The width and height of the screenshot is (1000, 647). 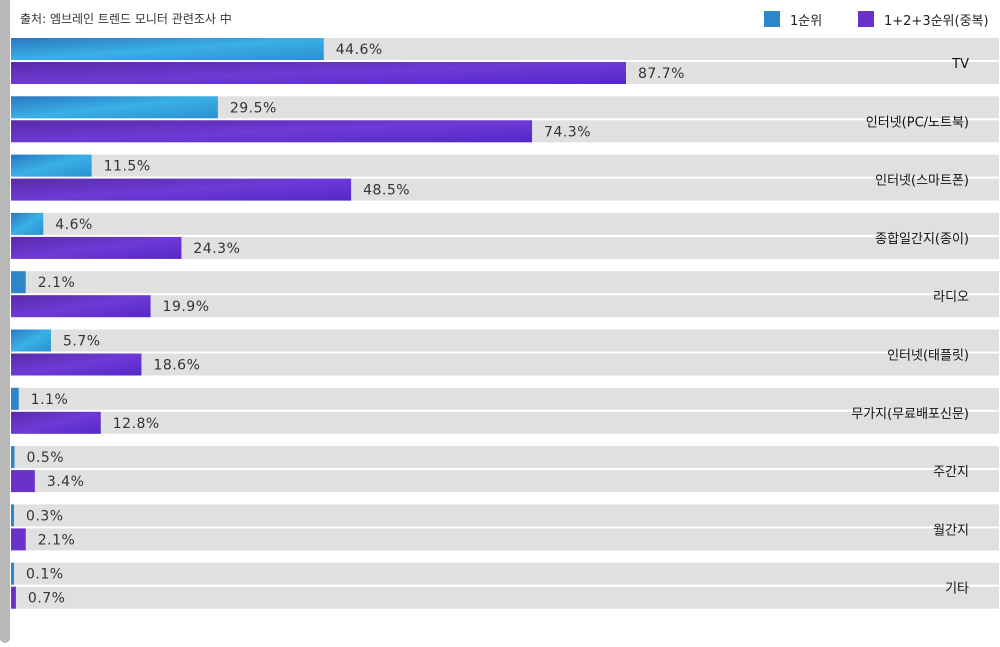 What do you see at coordinates (126, 19) in the screenshot?
I see `source-note: 출처: 엠브레인 트렌드 모니터 관련조사 中` at bounding box center [126, 19].